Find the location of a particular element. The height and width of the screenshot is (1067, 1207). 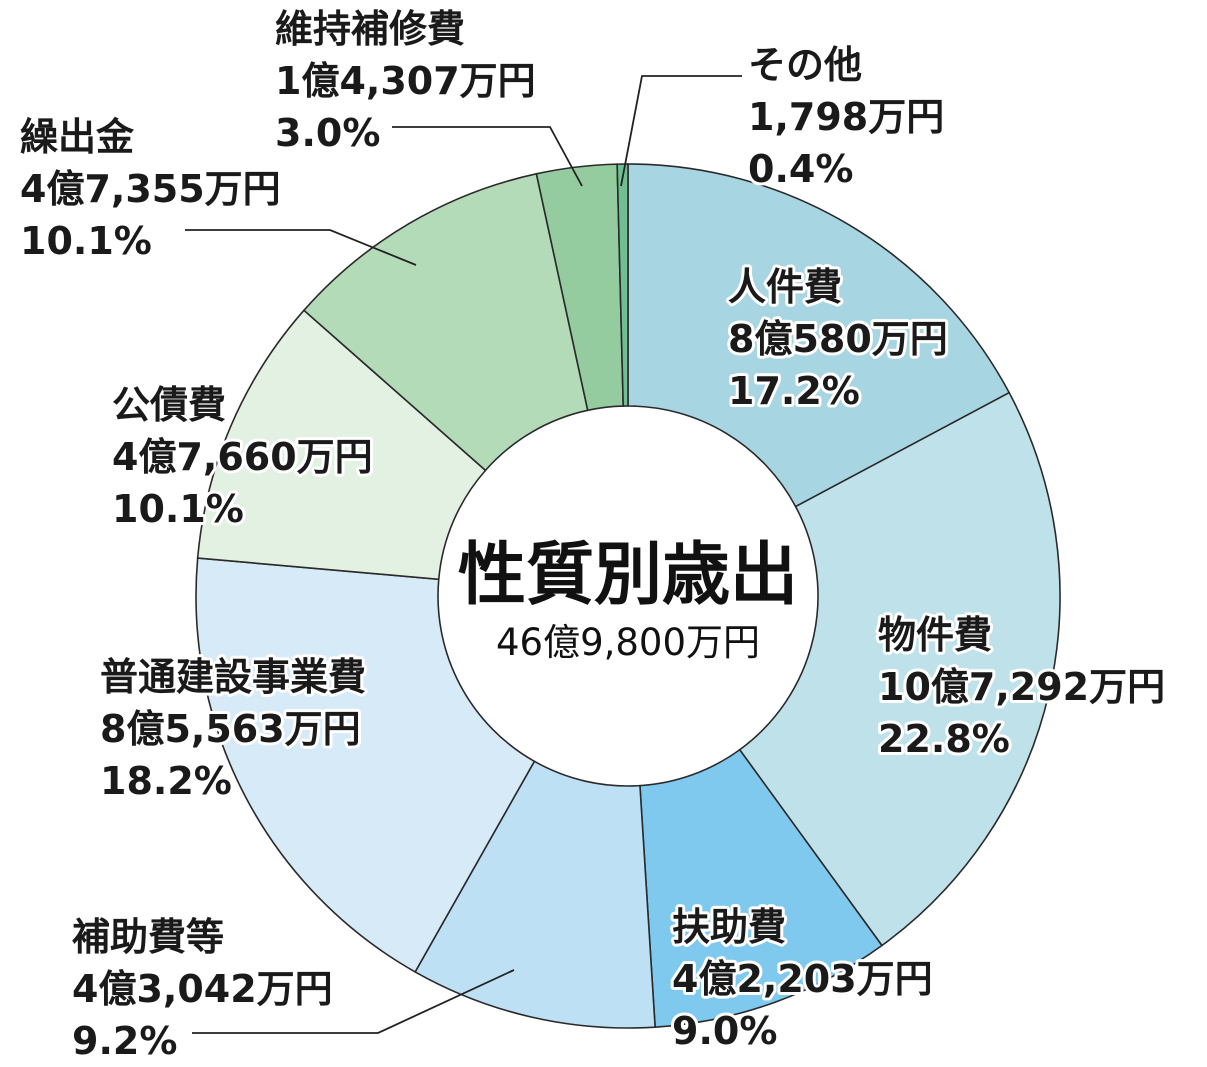

leader-kuridashikin is located at coordinates (301, 247).